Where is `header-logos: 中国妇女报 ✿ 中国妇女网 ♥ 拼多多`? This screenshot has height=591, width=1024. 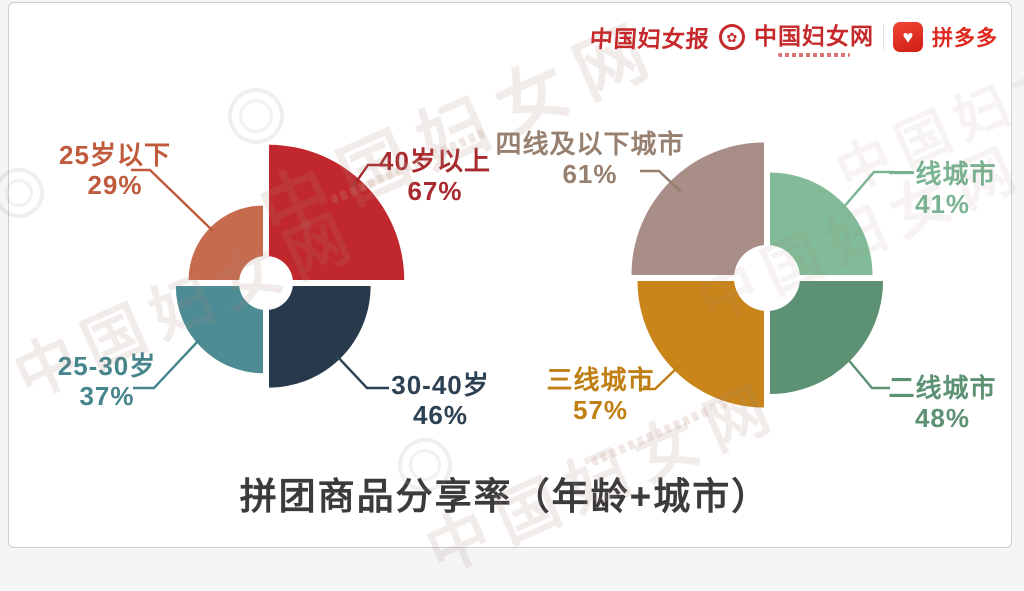 header-logos: 中国妇女报 ✿ 中国妇女网 ♥ 拼多多 is located at coordinates (793, 37).